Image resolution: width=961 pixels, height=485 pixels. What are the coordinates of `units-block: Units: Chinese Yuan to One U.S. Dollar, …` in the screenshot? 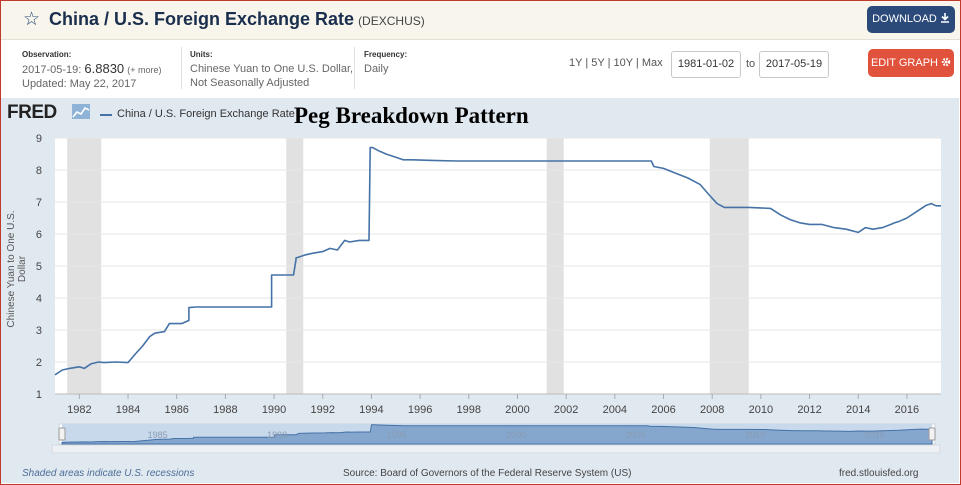 It's located at (271, 69).